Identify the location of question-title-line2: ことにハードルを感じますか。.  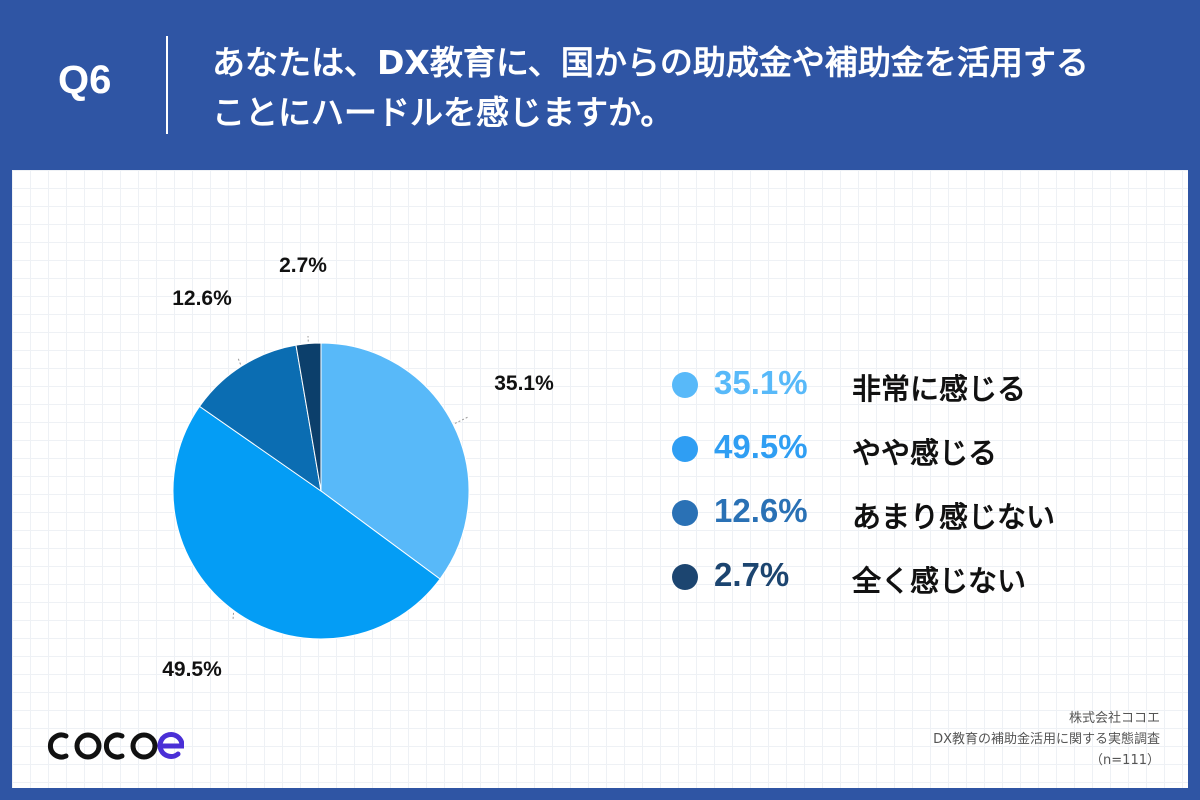
(443, 112).